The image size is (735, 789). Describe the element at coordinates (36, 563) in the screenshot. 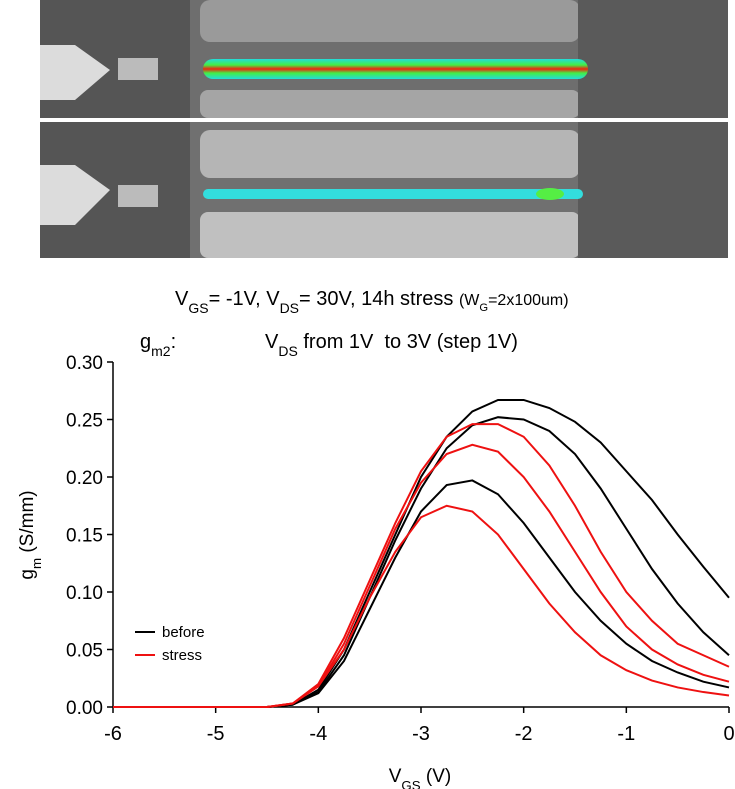

I see `subscript: m` at that location.